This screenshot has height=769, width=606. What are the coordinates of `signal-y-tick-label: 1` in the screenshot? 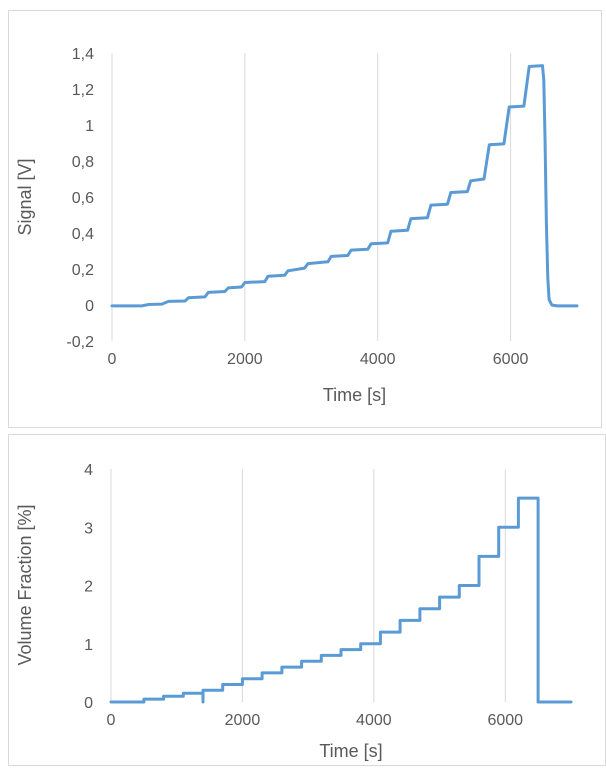 It's located at (89, 126).